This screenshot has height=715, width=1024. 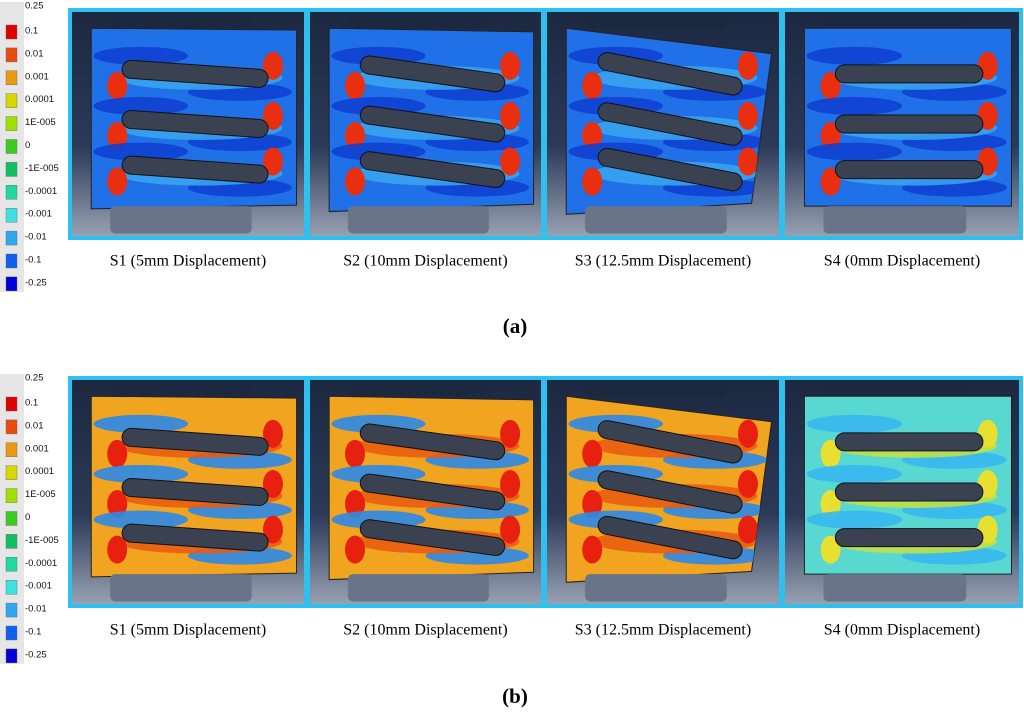 What do you see at coordinates (36, 654) in the screenshot?
I see `legend-label: -0.25` at bounding box center [36, 654].